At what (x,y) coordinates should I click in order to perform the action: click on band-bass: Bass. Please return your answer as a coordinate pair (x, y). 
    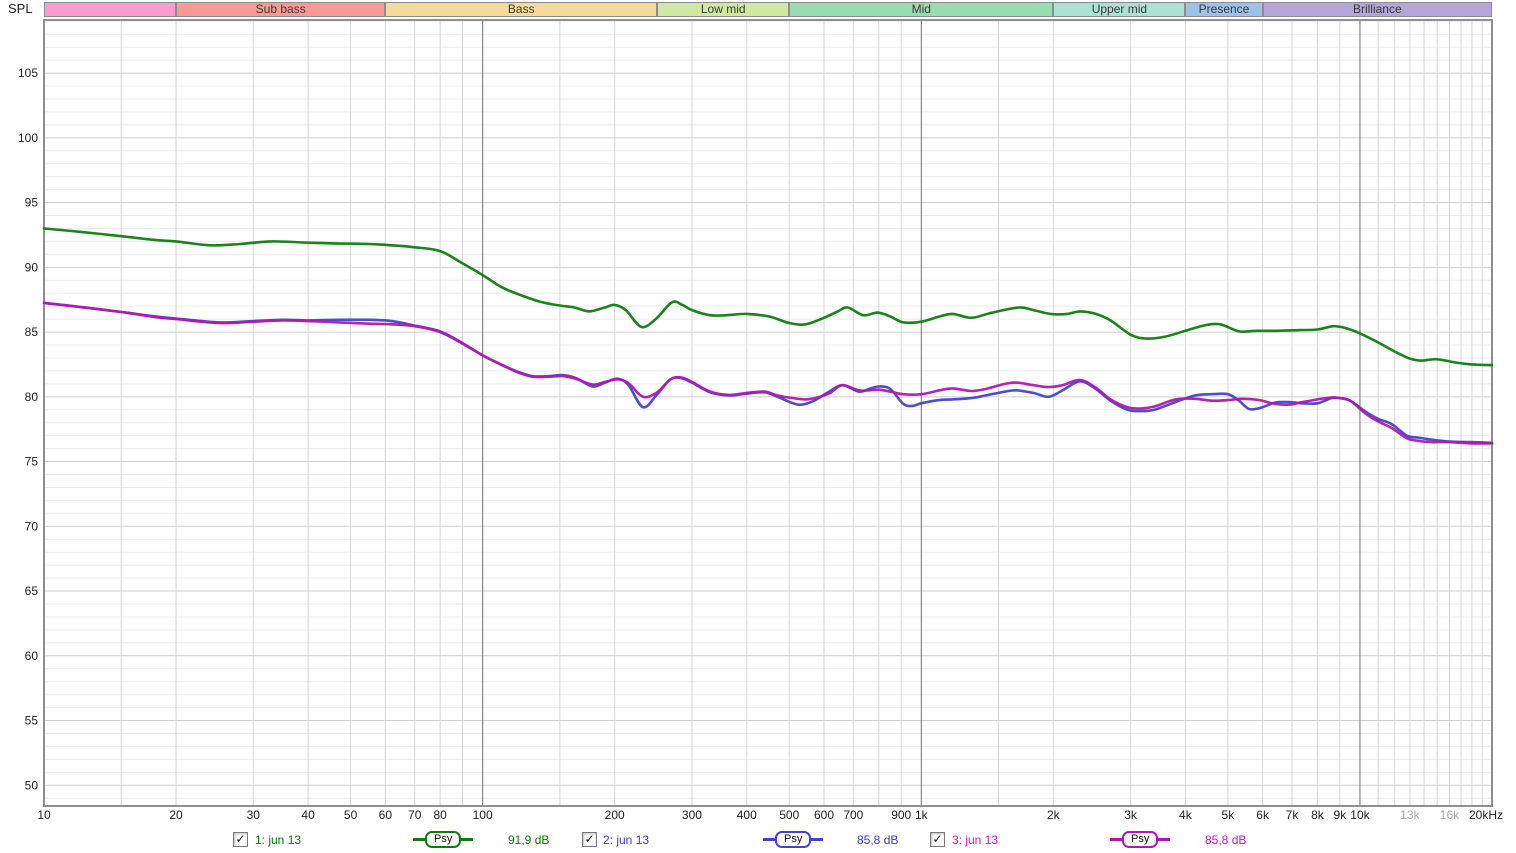
    Looking at the image, I should click on (521, 9).